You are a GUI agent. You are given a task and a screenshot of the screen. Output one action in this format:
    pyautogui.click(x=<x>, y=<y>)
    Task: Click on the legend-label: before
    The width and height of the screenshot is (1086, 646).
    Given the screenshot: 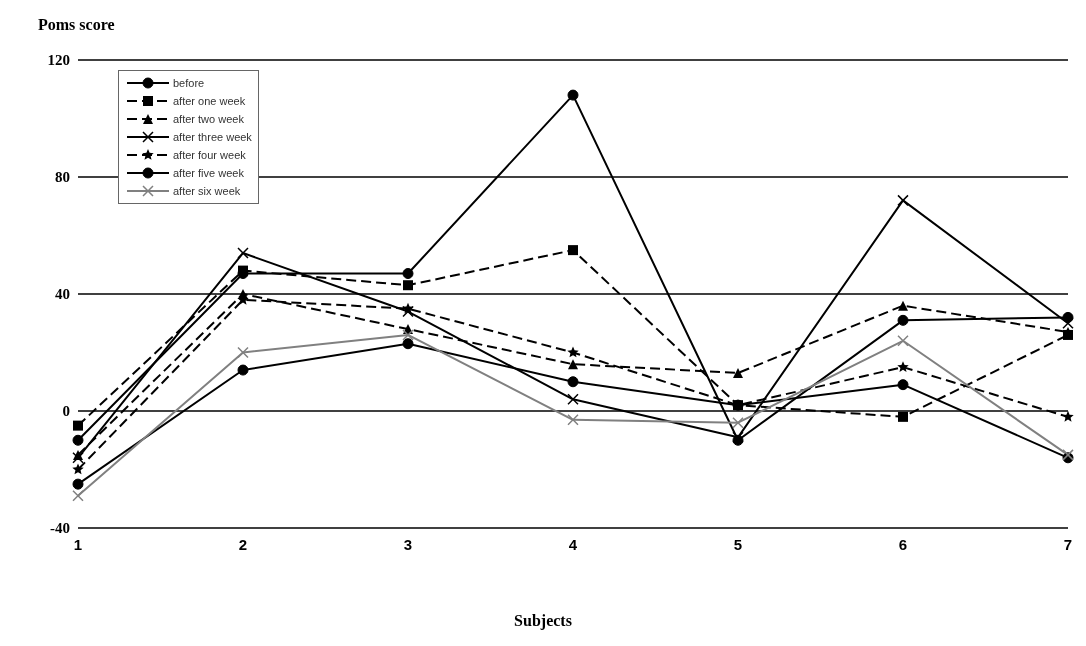 What is the action you would take?
    pyautogui.click(x=189, y=83)
    